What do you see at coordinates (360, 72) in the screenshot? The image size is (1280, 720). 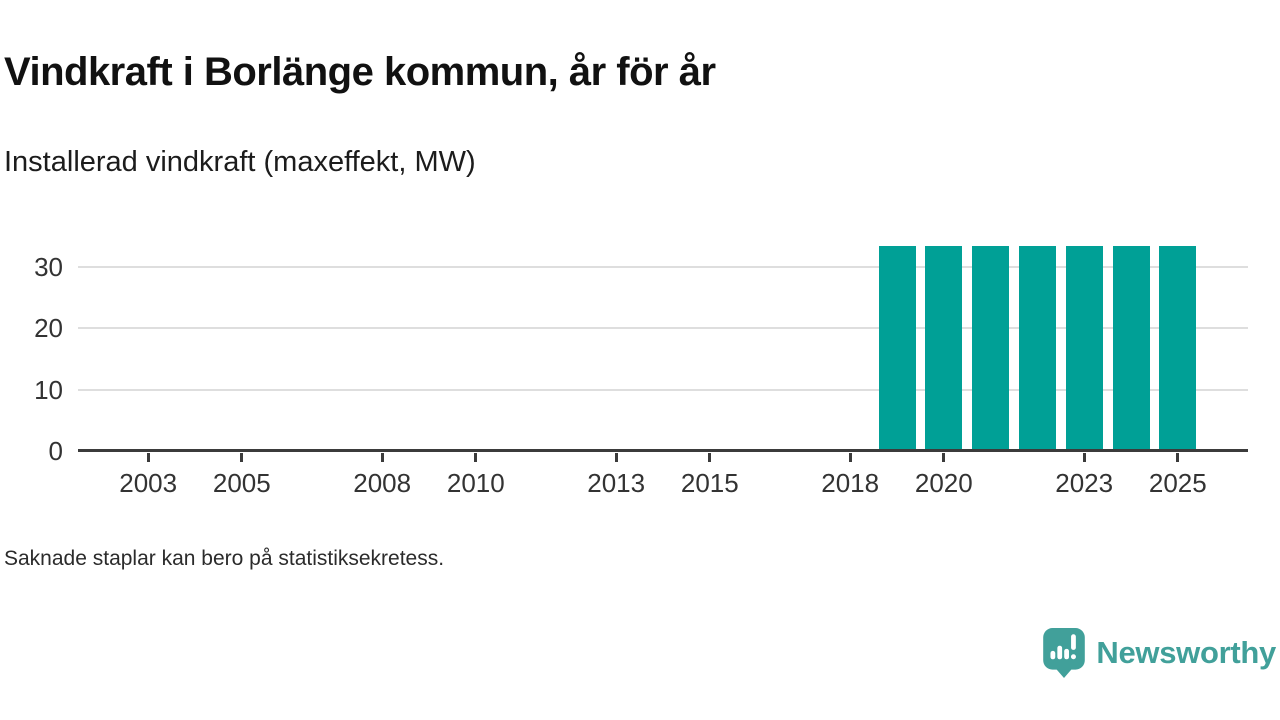 I see `chart-title: Vindkraft i Borlänge kommun, år för år` at bounding box center [360, 72].